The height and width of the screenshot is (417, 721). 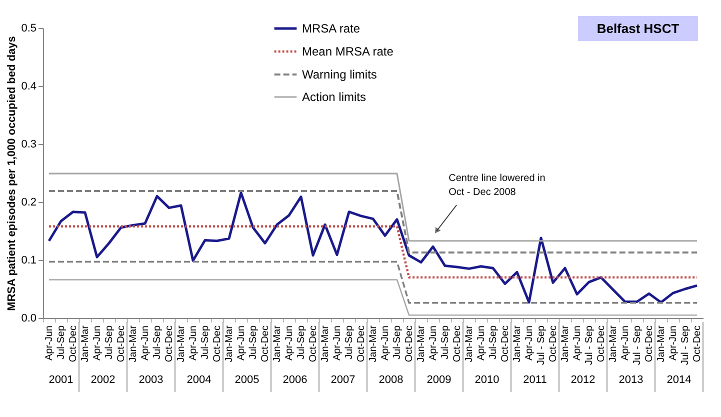 What do you see at coordinates (28, 260) in the screenshot?
I see `y-tick-label: 0.1` at bounding box center [28, 260].